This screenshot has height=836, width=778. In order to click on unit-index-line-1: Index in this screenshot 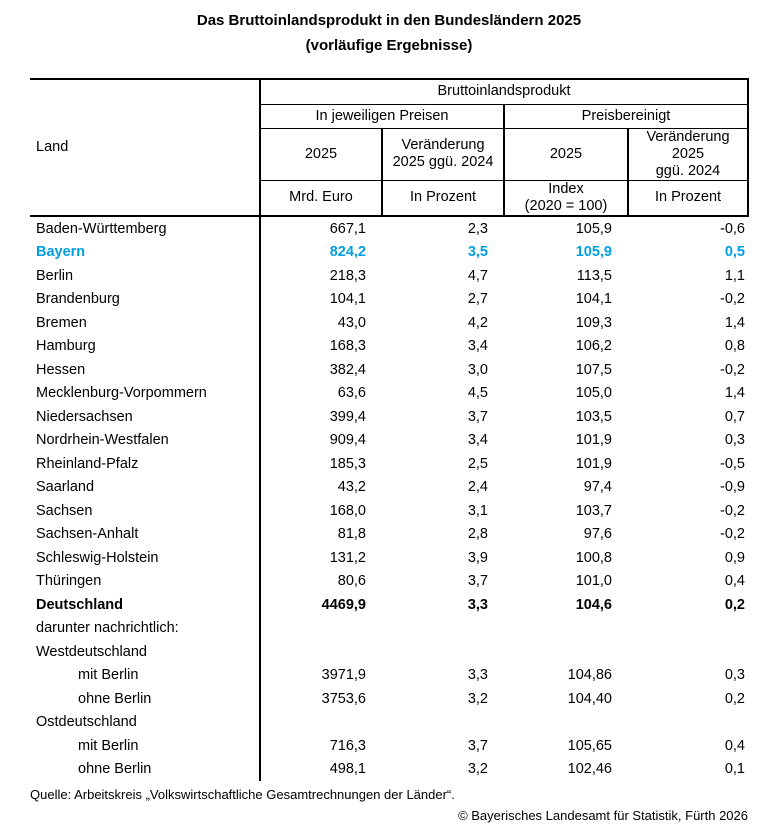, I will do `click(566, 188)`.